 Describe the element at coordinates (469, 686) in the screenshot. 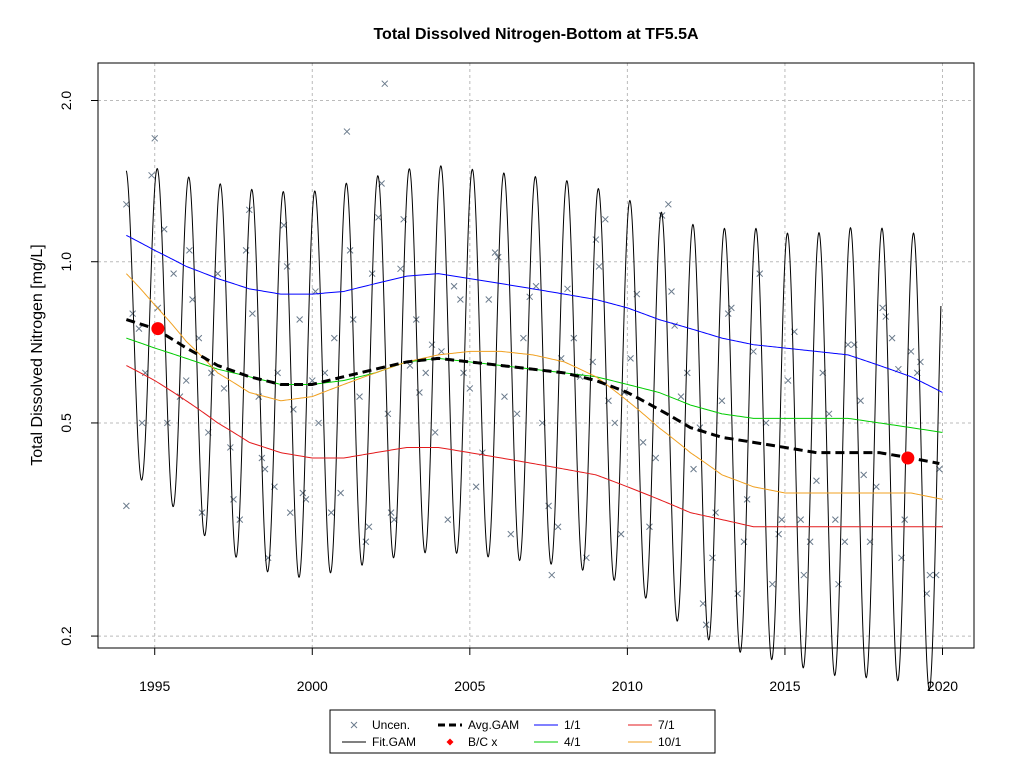

I see `x-tick-label: 2005` at that location.